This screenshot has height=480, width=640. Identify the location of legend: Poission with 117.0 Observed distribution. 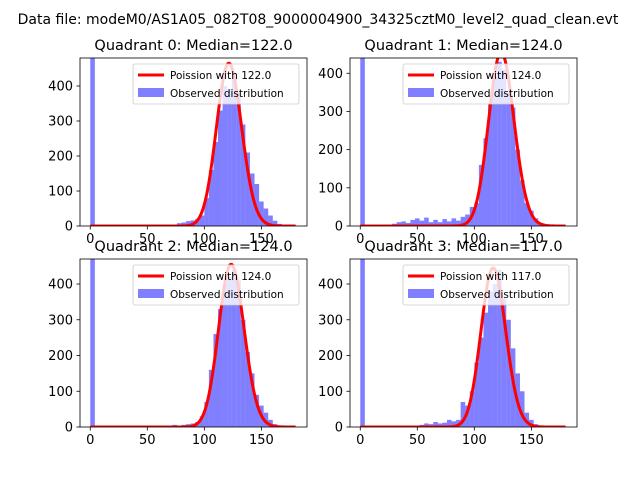
(486, 285).